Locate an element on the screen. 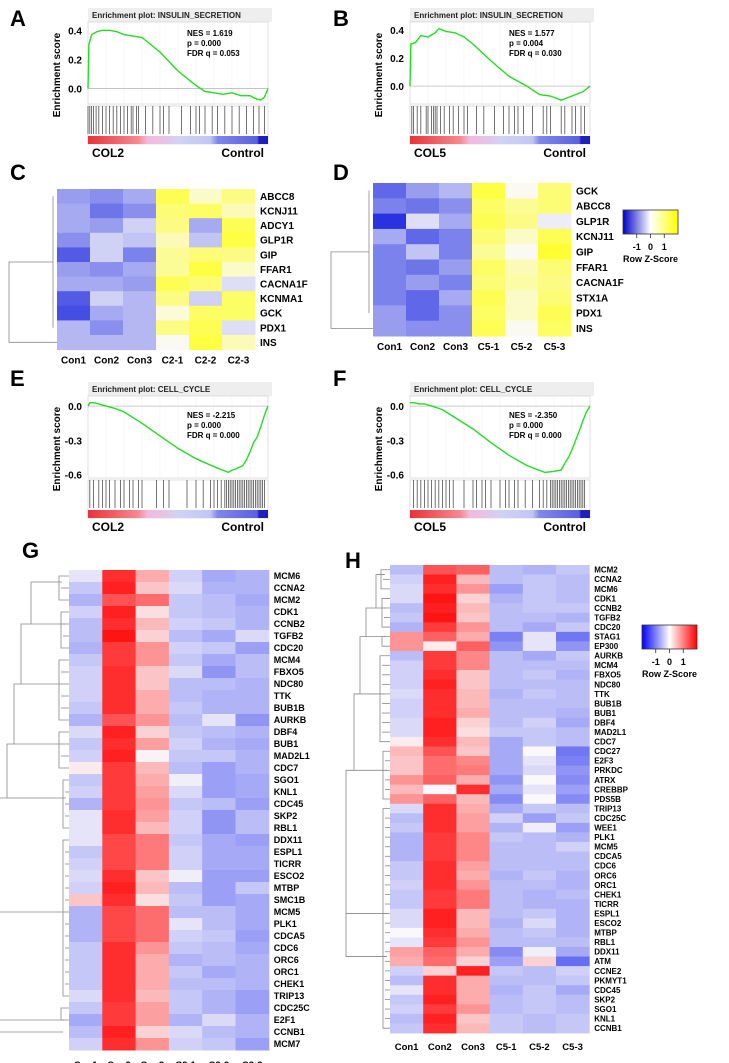  stat-label: p = 0.004 is located at coordinates (526, 43).